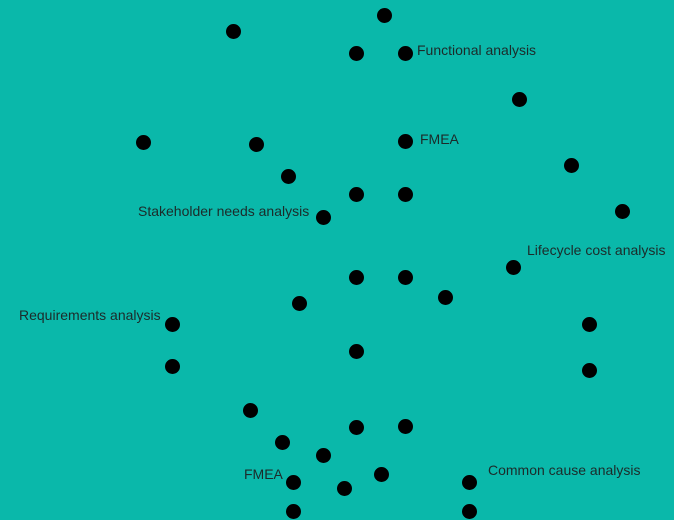 The width and height of the screenshot is (674, 520). Describe the element at coordinates (596, 250) in the screenshot. I see `label-lifecycle-cost-analysis: Lifecycle cost analysis` at that location.